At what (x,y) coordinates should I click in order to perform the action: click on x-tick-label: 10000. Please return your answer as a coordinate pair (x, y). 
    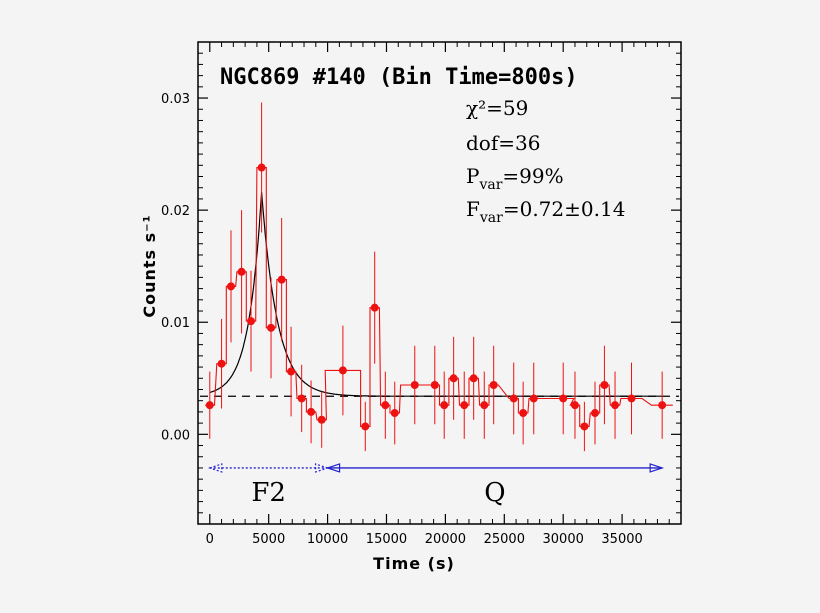
    Looking at the image, I should click on (327, 539).